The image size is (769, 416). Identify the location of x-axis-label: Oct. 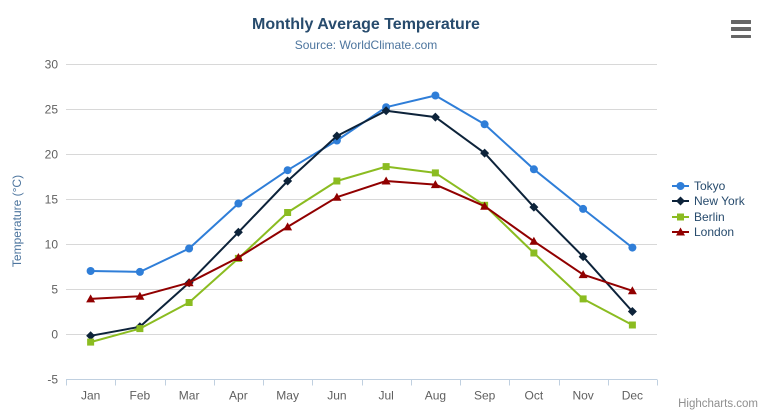
(534, 396).